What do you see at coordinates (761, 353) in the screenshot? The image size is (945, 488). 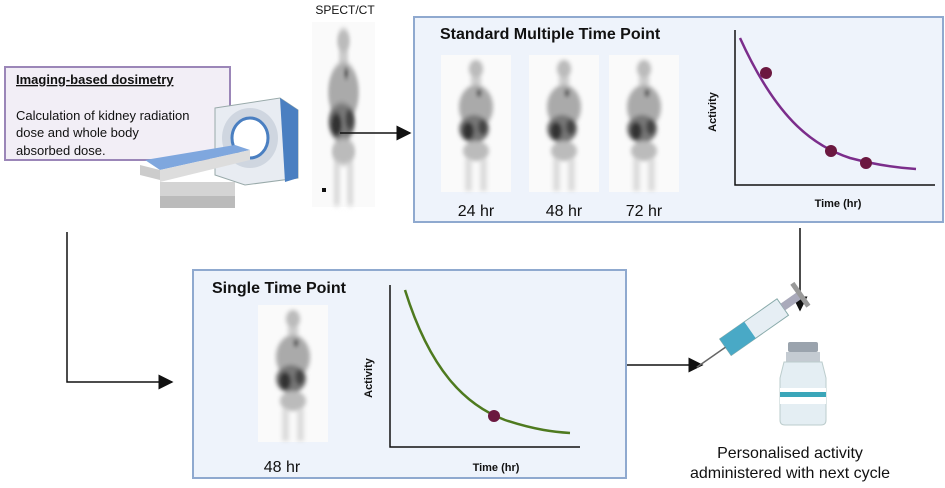 I see `syringe-vial-icon` at bounding box center [761, 353].